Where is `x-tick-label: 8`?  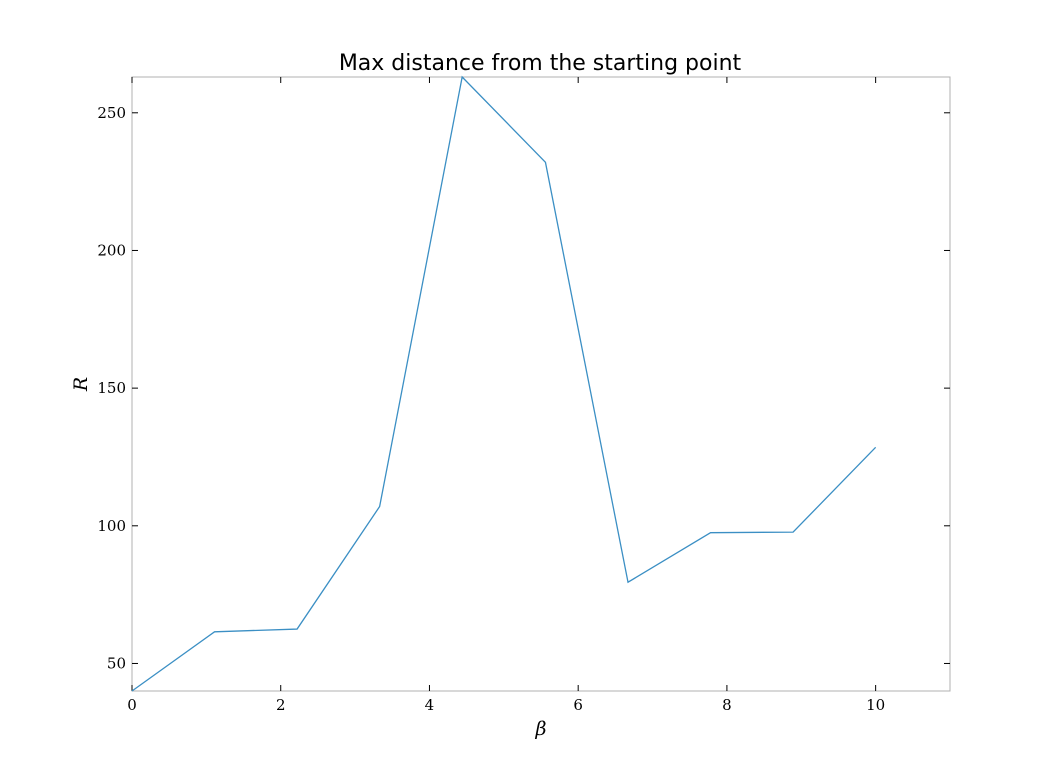 x-tick-label: 8 is located at coordinates (727, 705).